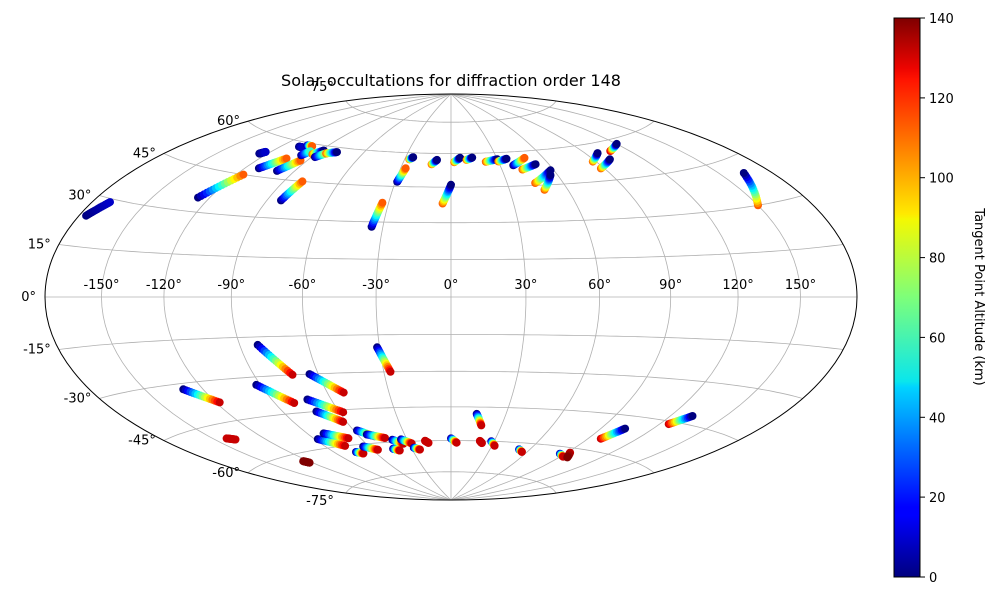  Describe the element at coordinates (937, 338) in the screenshot. I see `colorbar-tick-label: 60` at that location.